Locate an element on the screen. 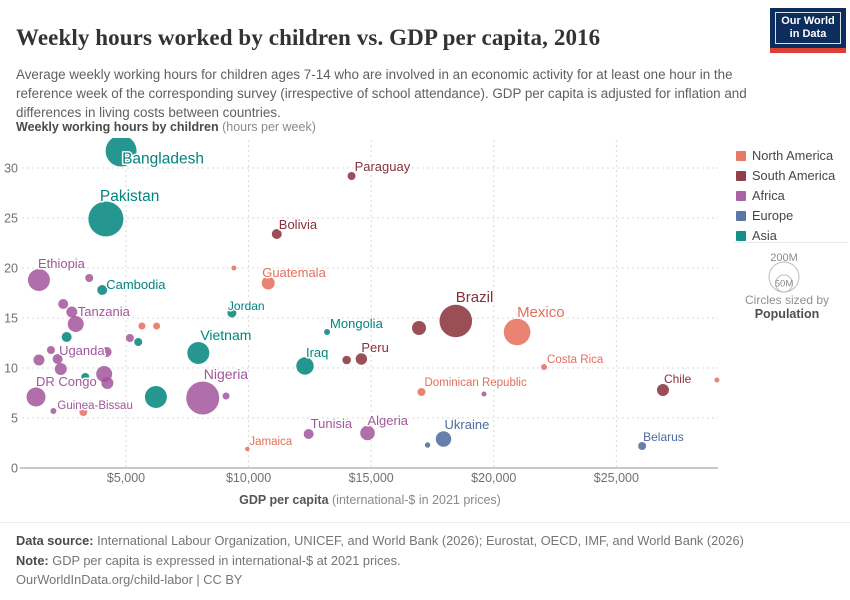 The width and height of the screenshot is (850, 600). x-tick-label: $25,000 is located at coordinates (616, 478).